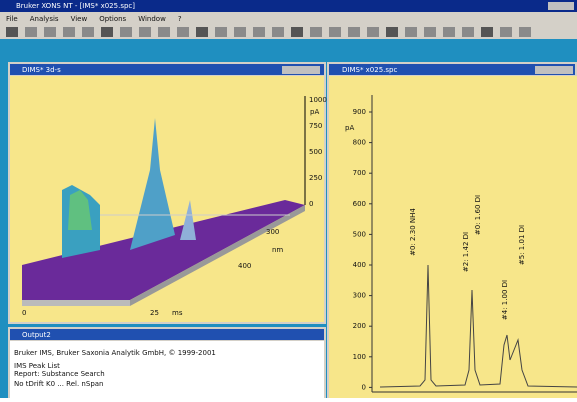 The width and height of the screenshot is (577, 402). Describe the element at coordinates (359, 265) in the screenshot. I see `y-tick-label: 400` at that location.